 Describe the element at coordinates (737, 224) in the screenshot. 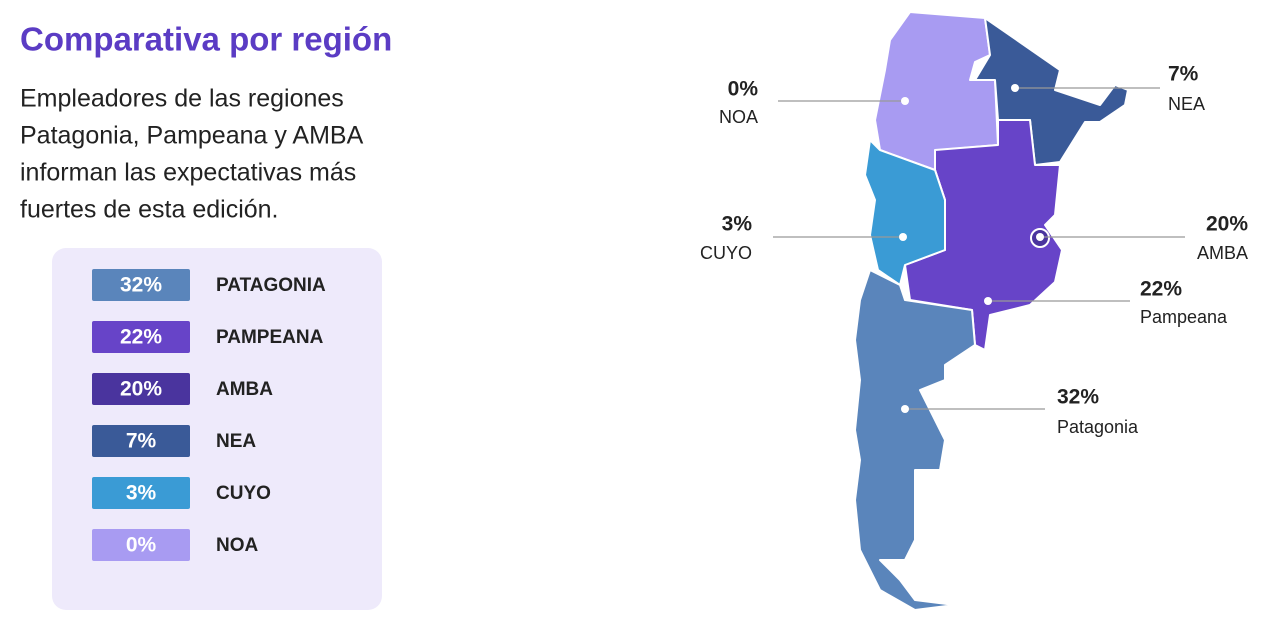

I see `map-value: 3%` at that location.